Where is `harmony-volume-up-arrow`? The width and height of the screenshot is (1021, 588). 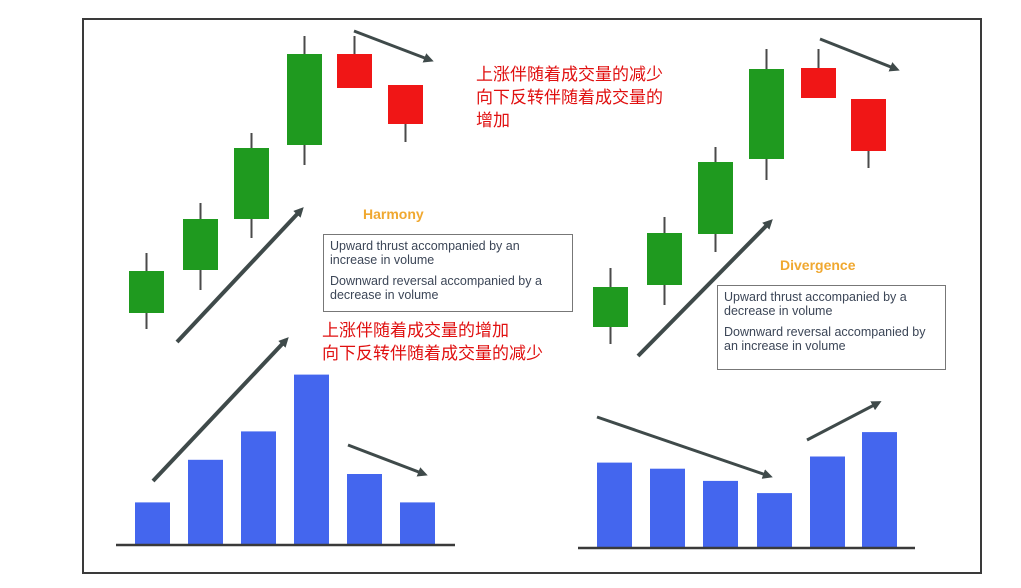 harmony-volume-up-arrow is located at coordinates (220, 410).